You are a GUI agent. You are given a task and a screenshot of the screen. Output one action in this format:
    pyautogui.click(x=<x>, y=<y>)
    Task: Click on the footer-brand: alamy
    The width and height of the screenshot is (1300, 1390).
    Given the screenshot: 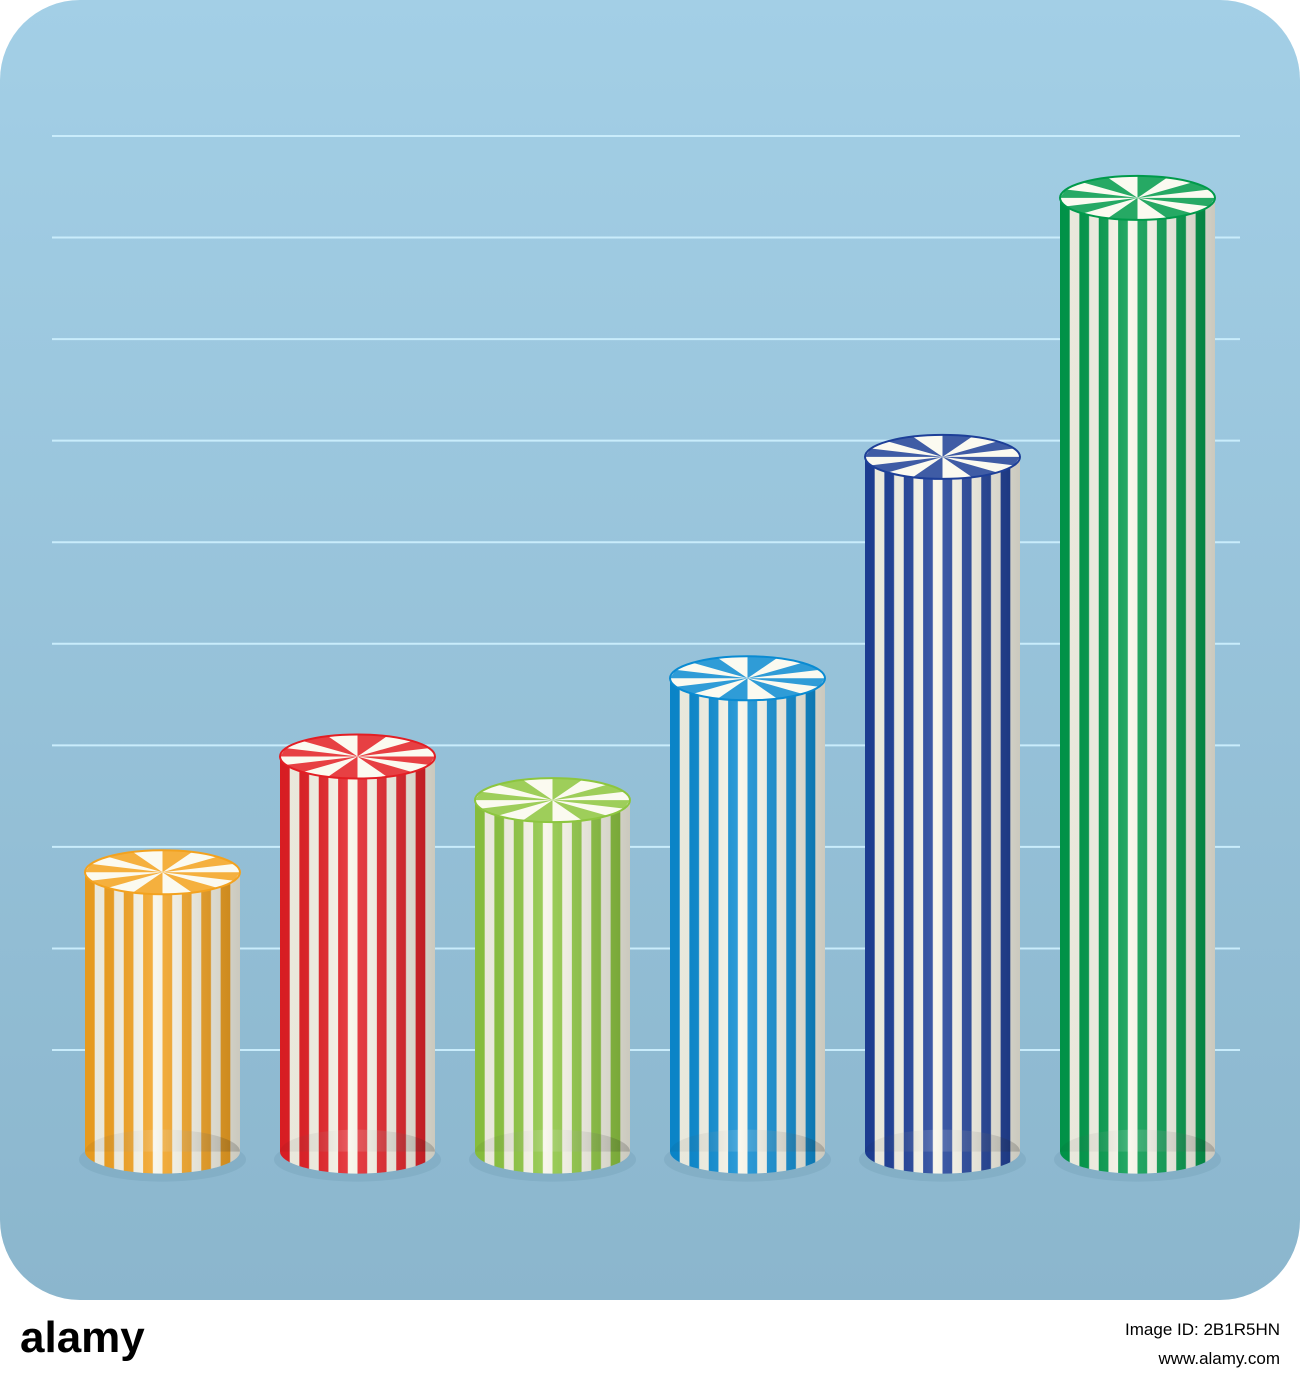 What is the action you would take?
    pyautogui.click(x=82, y=1337)
    